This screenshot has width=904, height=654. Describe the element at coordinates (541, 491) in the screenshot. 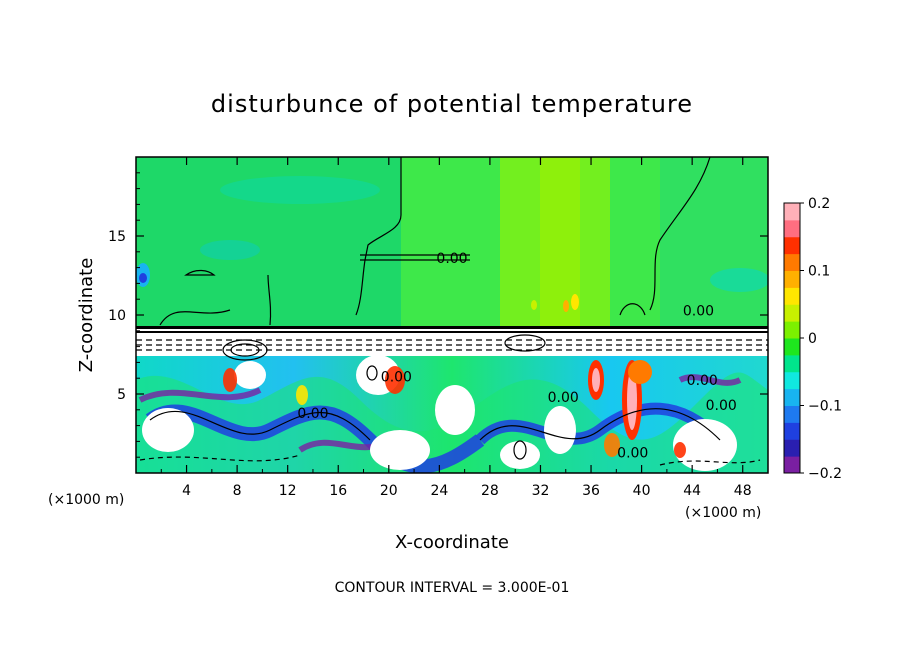

I see `x-tick-label: 32` at that location.